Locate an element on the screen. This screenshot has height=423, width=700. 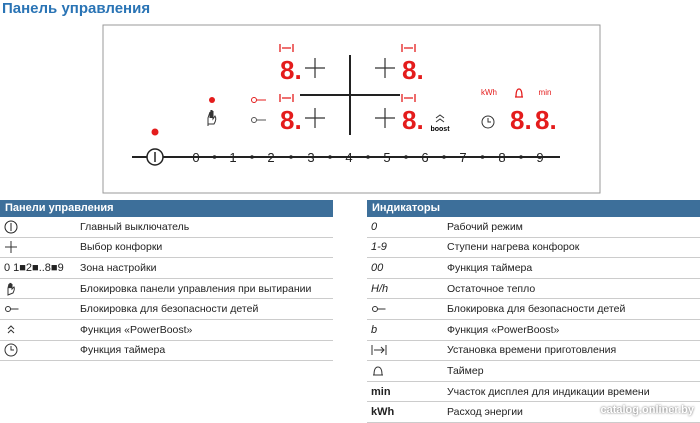
key-icons is located at coordinates (258, 110).